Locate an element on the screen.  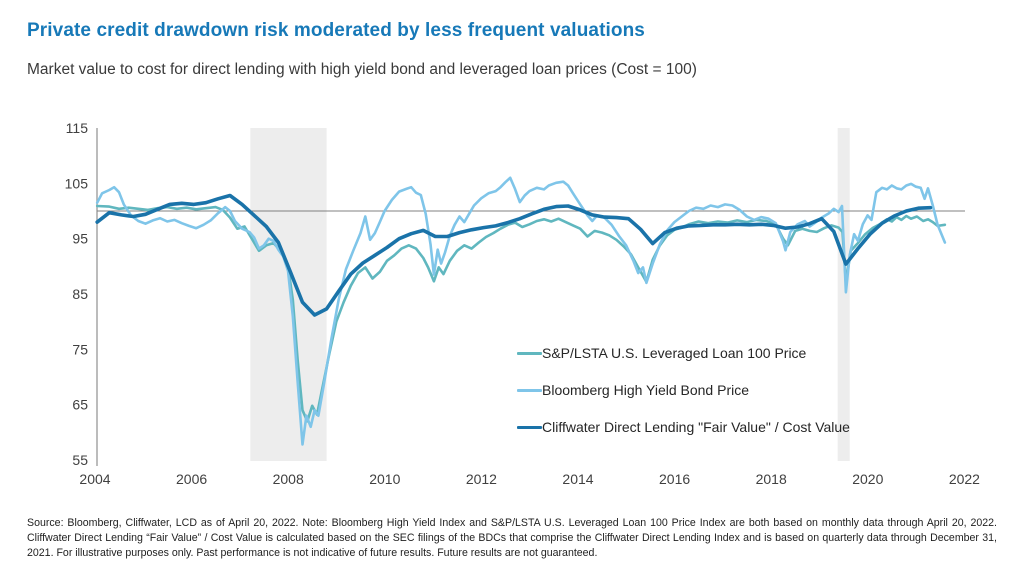
legend-item-high-yield: Bloomberg High Yield Bond Price is located at coordinates (683, 390).